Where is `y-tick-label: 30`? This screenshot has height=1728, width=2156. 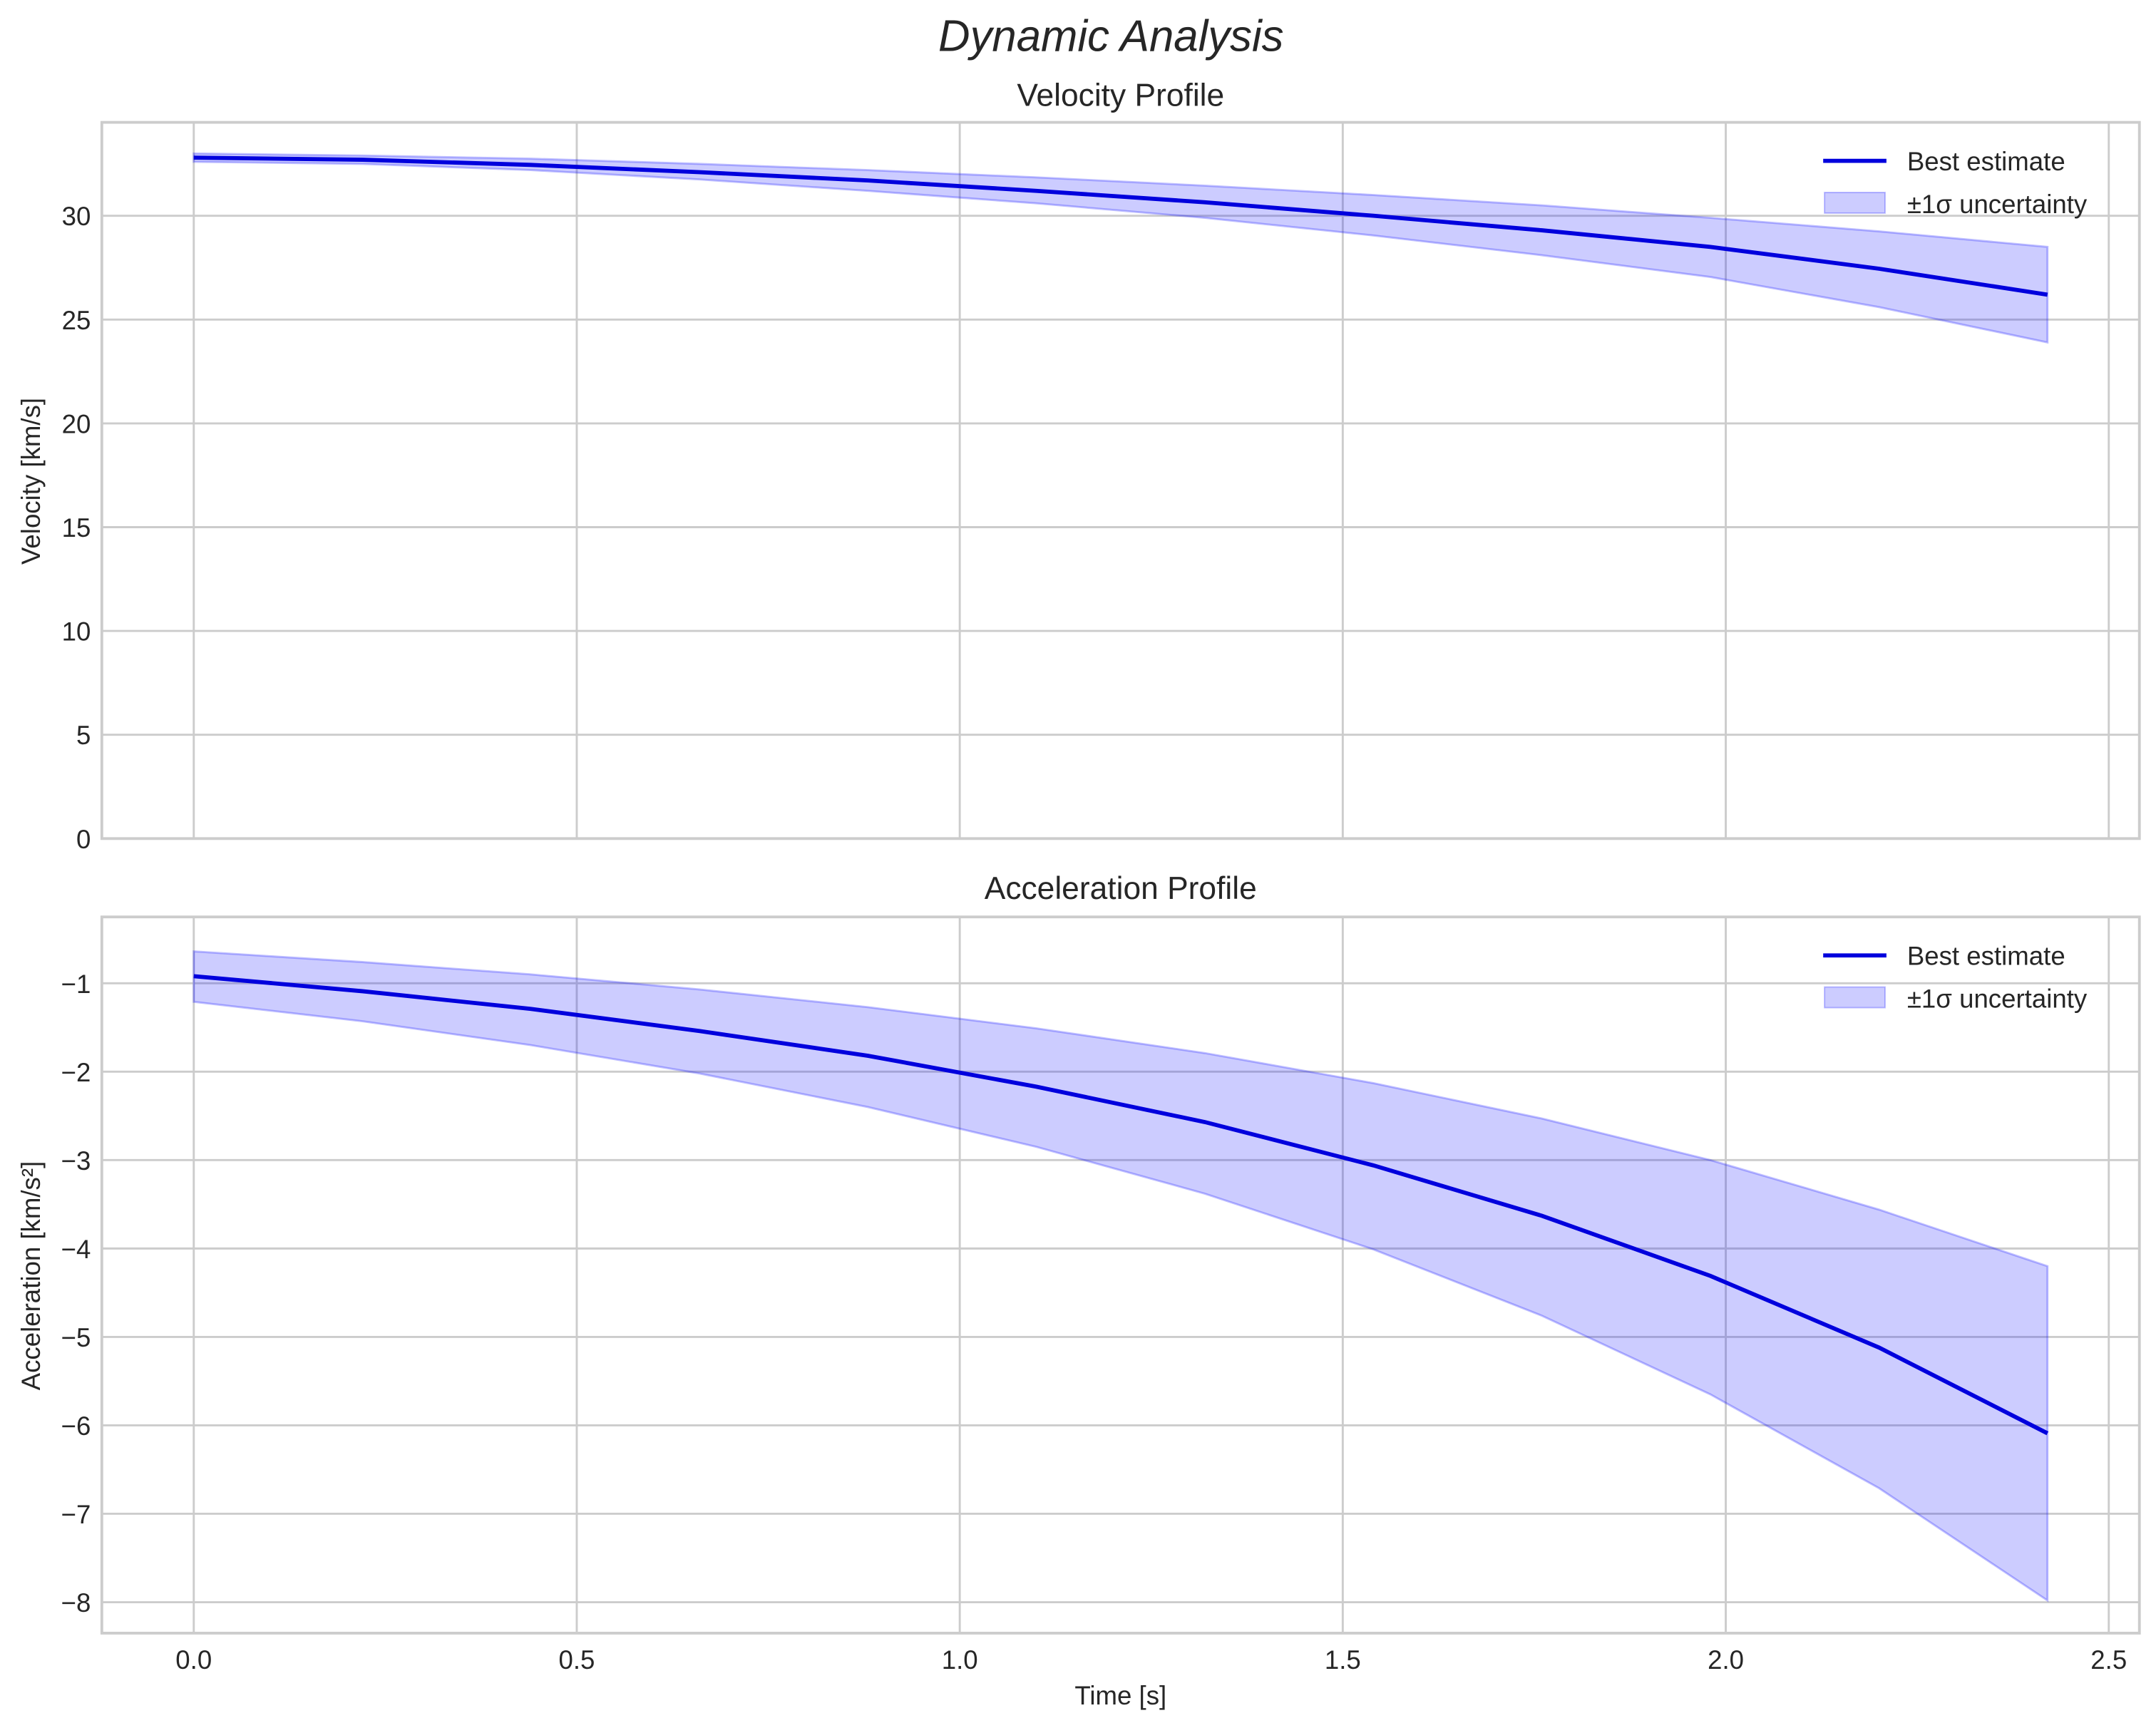 y-tick-label: 30 is located at coordinates (76, 216).